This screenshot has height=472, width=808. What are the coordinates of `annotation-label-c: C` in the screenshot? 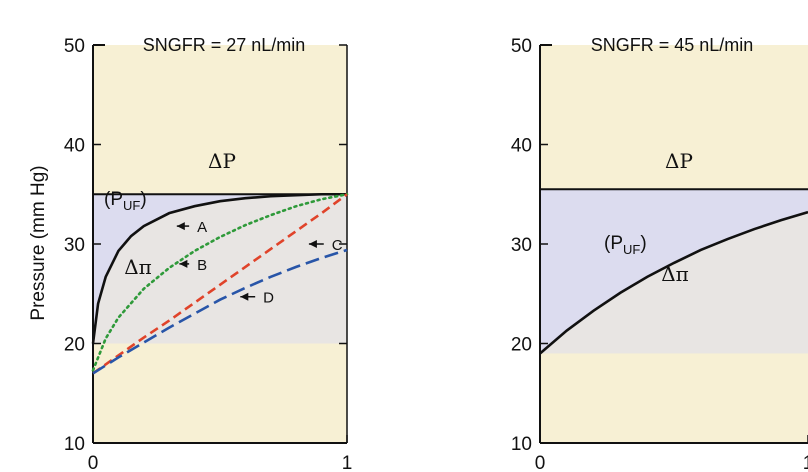 It's located at (337, 245).